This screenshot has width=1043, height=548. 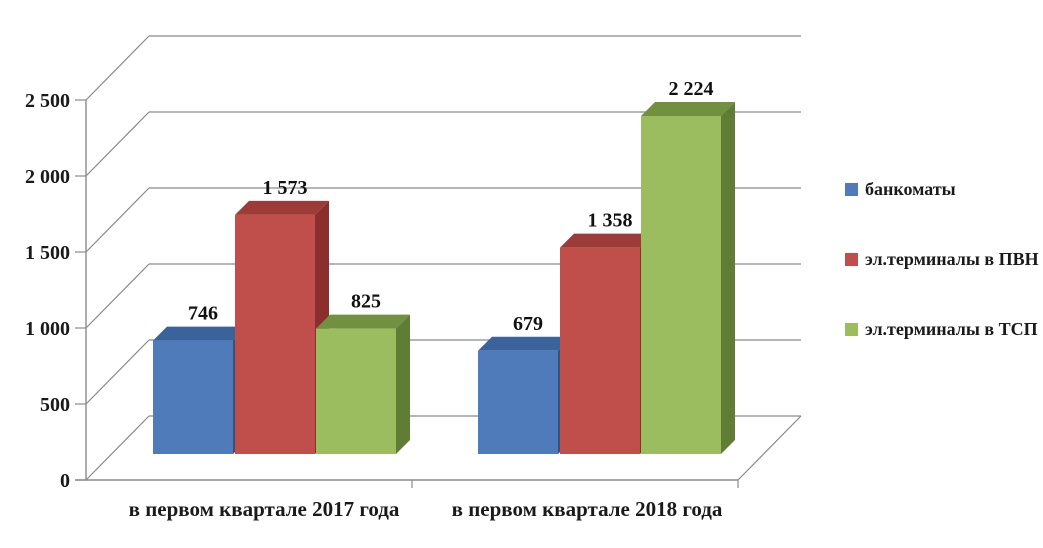 I want to click on data-label: 825, so click(x=366, y=302).